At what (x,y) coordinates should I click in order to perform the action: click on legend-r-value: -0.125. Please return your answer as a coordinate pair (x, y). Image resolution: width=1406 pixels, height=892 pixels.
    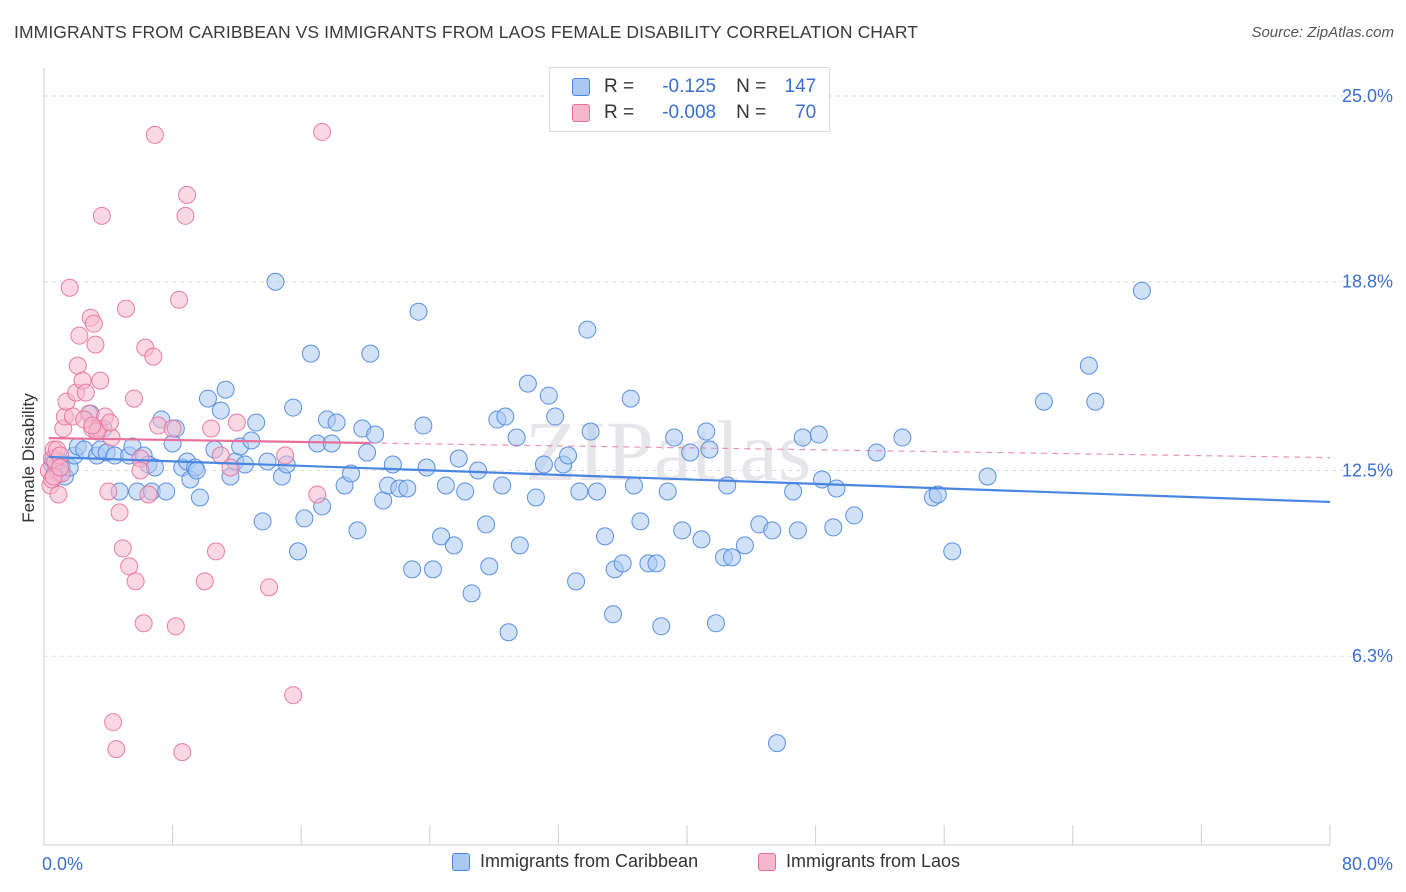
    Looking at the image, I should click on (689, 86).